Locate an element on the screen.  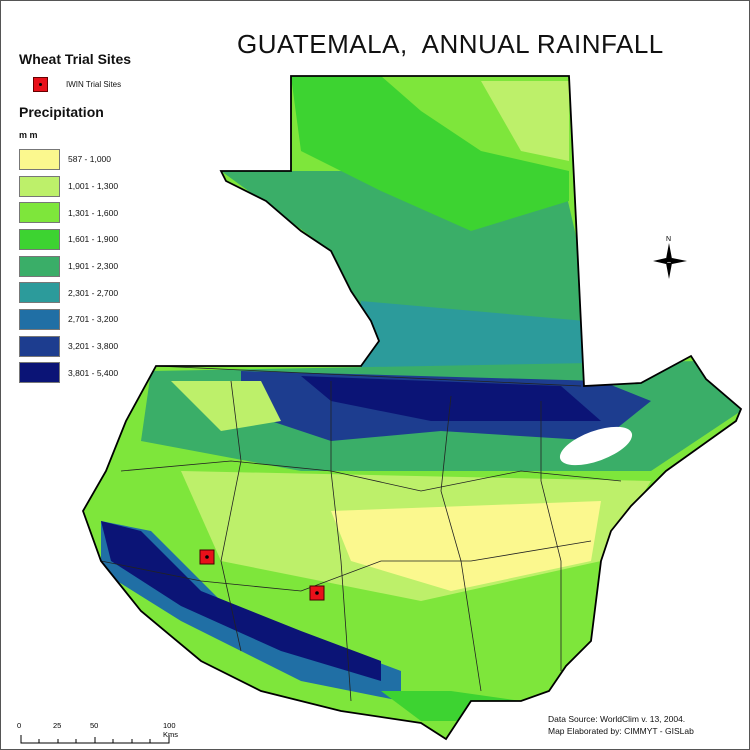
site-label: IWIN Trial Sites is located at coordinates (94, 84).